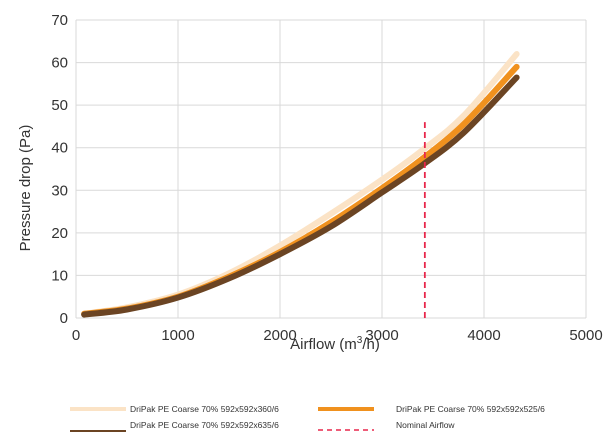 This screenshot has width=615, height=432. Describe the element at coordinates (59, 233) in the screenshot. I see `y-tick-label: 20` at that location.